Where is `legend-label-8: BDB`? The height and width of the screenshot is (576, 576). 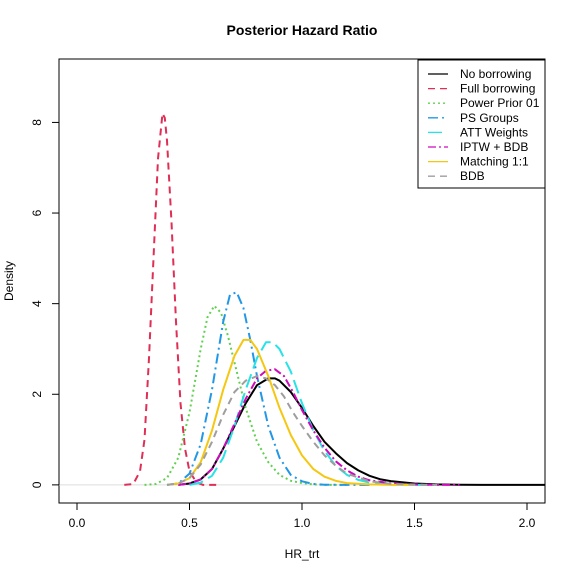
legend-label-8: BDB is located at coordinates (472, 176).